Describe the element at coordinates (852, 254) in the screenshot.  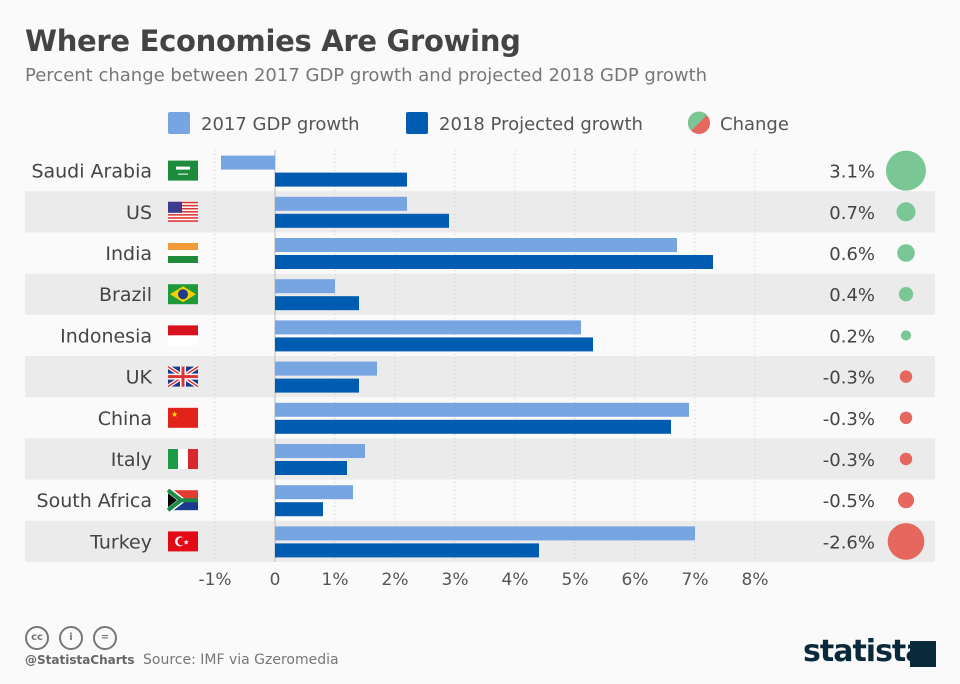
I see `change-value-label: 0.6%` at that location.